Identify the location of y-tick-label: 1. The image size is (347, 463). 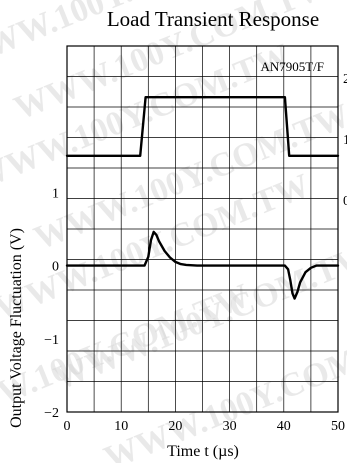
(55, 193).